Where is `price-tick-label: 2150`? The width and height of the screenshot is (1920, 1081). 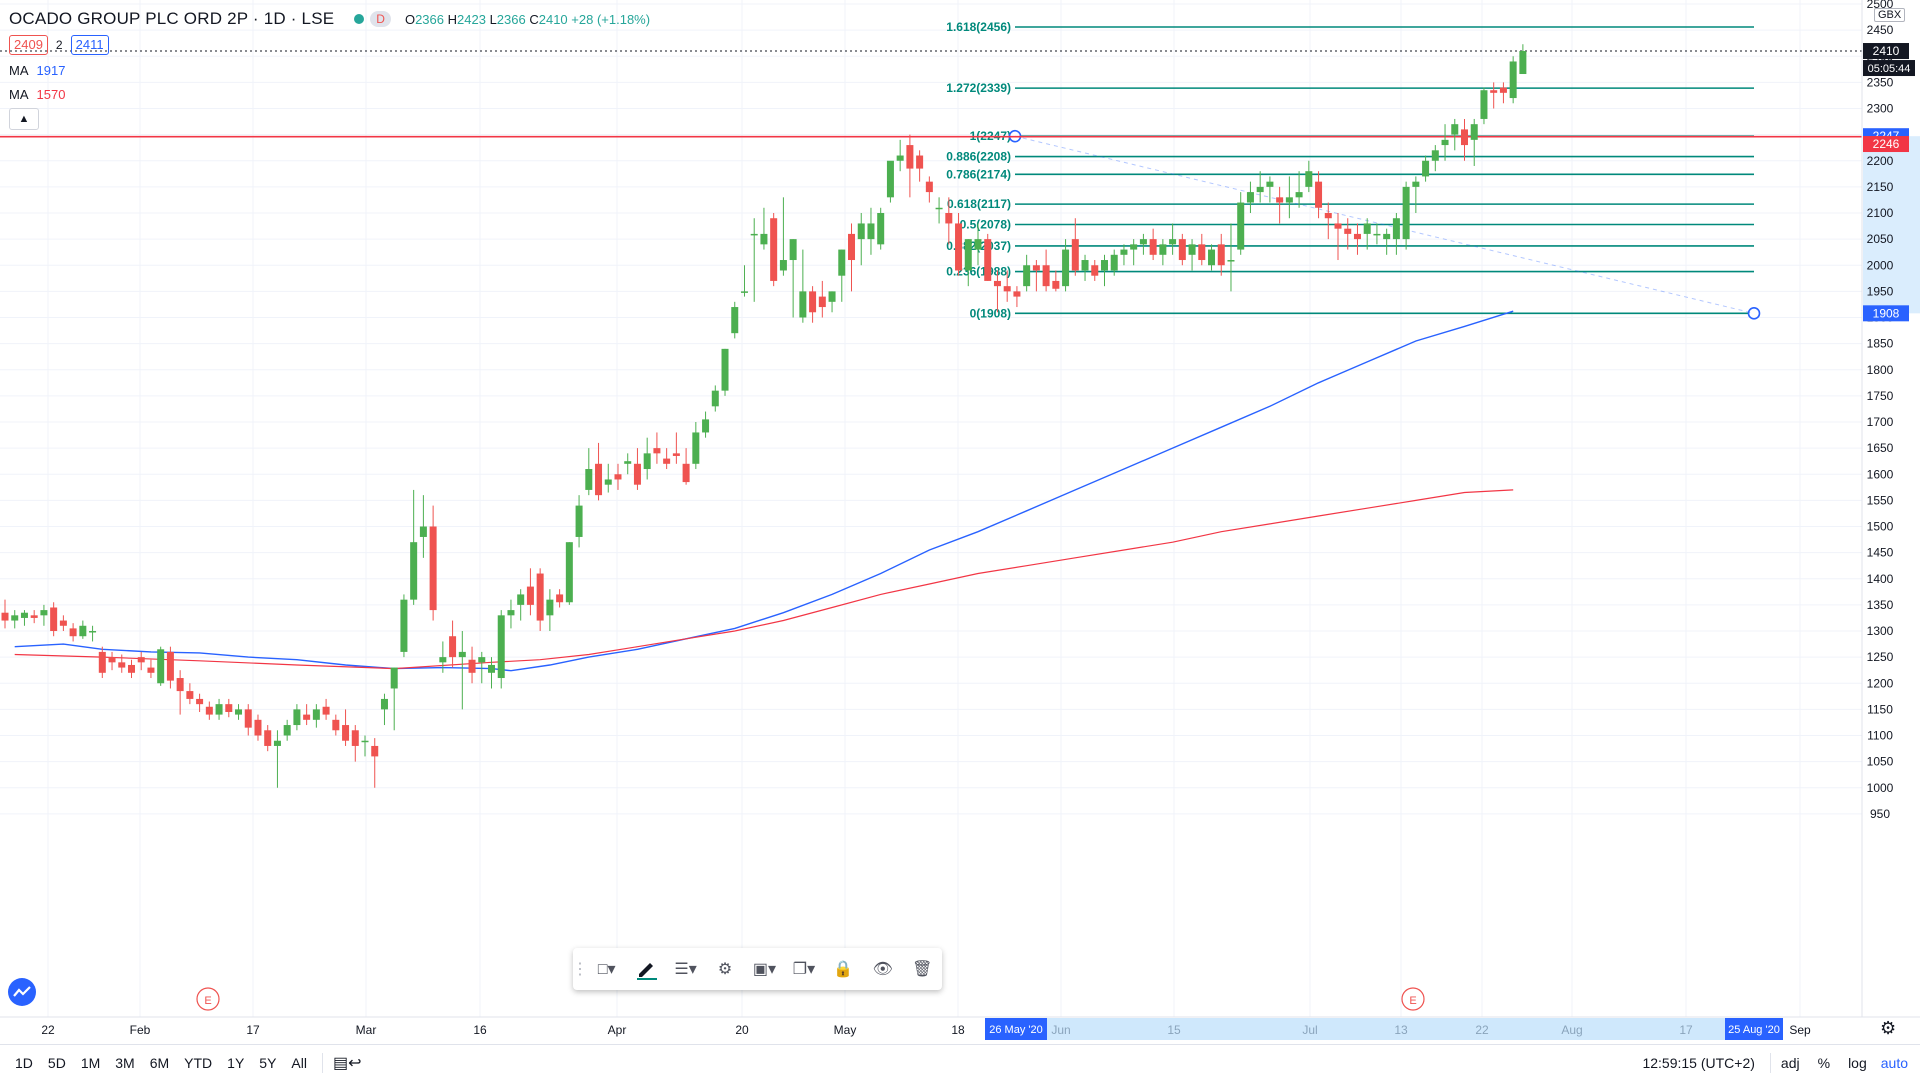 price-tick-label: 2150 is located at coordinates (1880, 187).